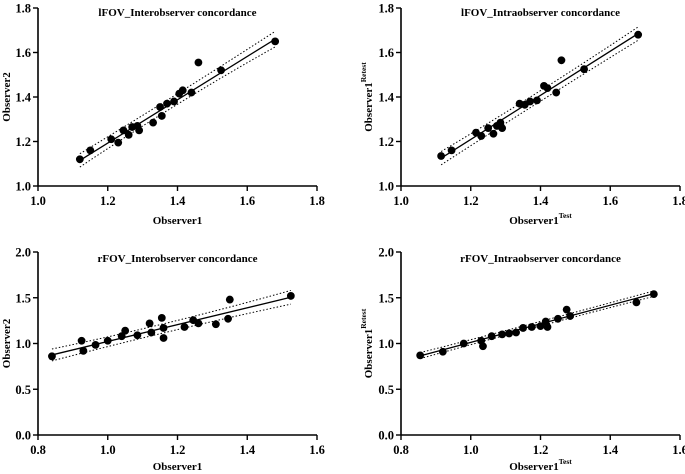 The height and width of the screenshot is (474, 685). I want to click on y-tick-label: 1.6, so click(386, 53).